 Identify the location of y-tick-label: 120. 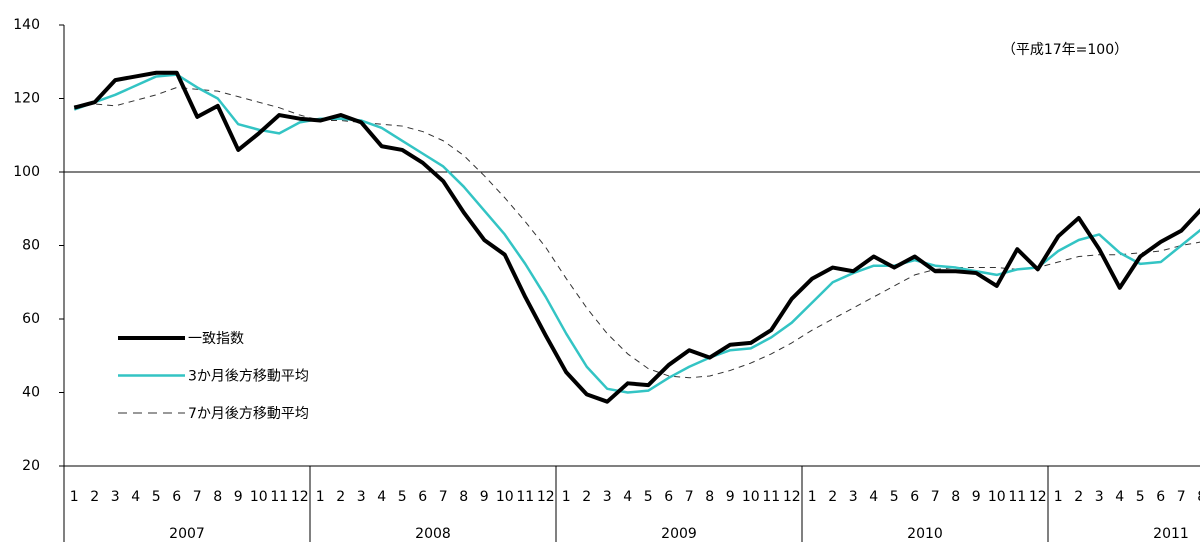
(26, 99).